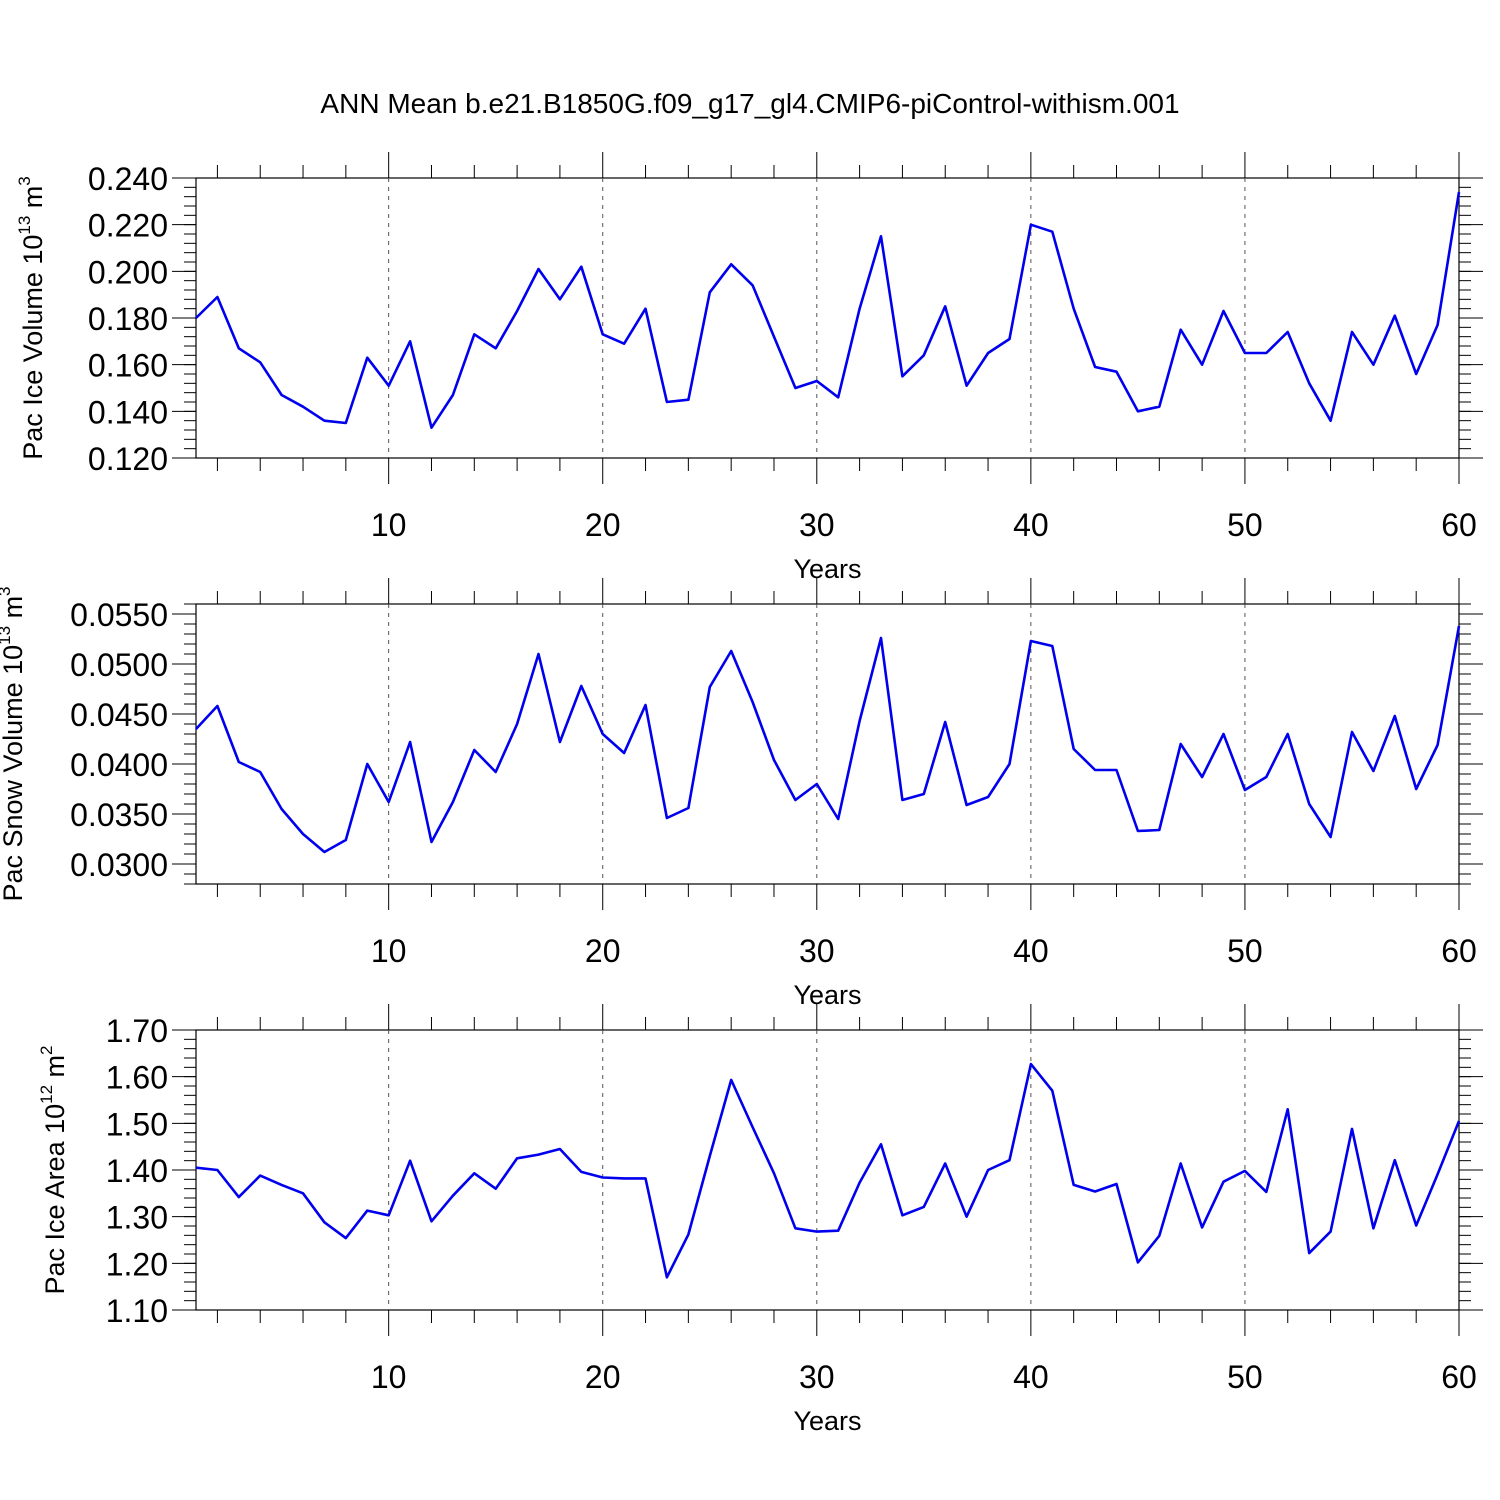 Image resolution: width=1500 pixels, height=1500 pixels. Describe the element at coordinates (128, 179) in the screenshot. I see `y-tick-label: 0.240` at that location.